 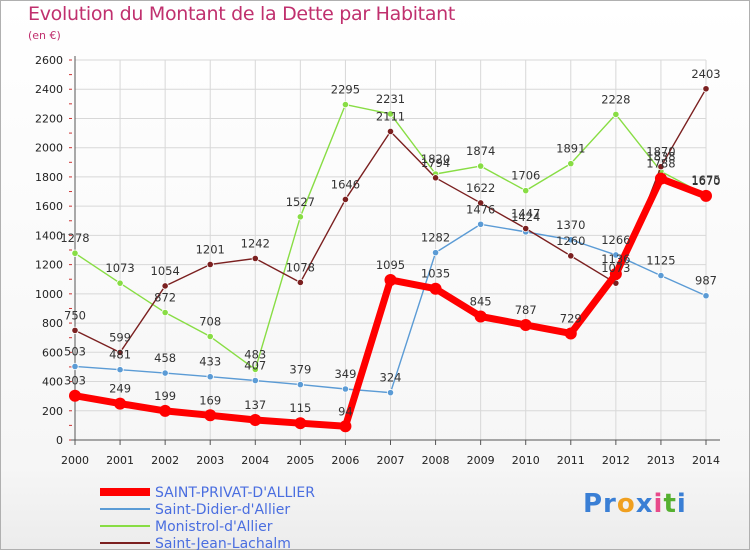 What do you see at coordinates (300, 408) in the screenshot?
I see `data-label: 115` at bounding box center [300, 408].